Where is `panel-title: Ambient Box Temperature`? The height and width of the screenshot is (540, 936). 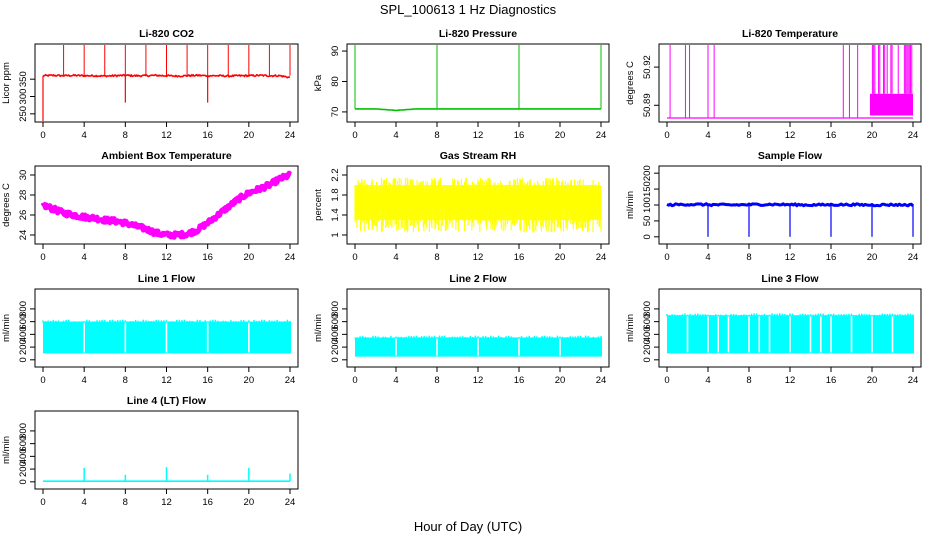
panel-title: Ambient Box Temperature is located at coordinates (166, 156).